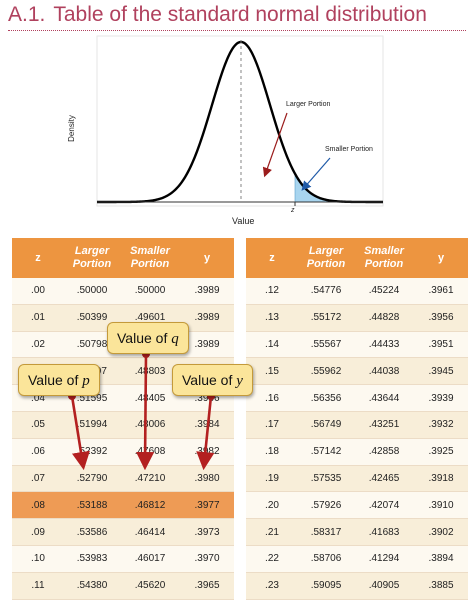 This screenshot has height=600, width=474. I want to click on cell-z: .13, so click(272, 318).